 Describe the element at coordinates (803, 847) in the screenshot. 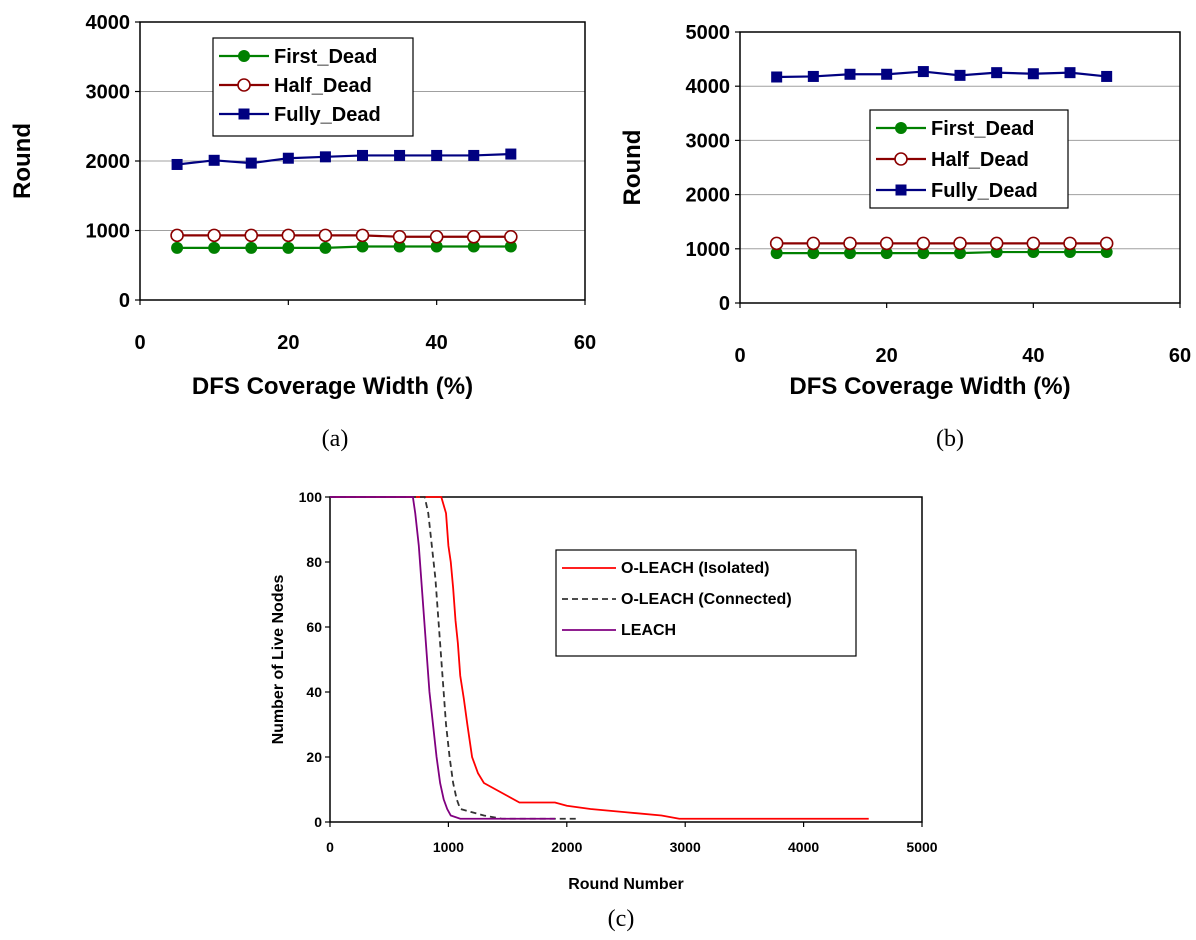

I see `x-tick-label: 4000` at that location.